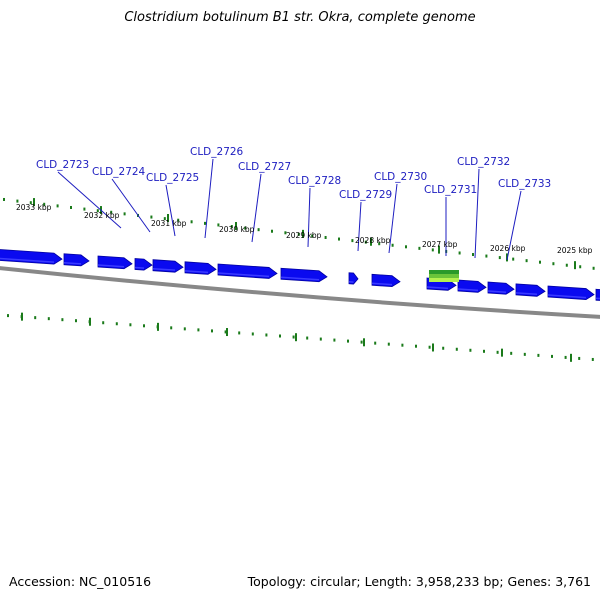 The image size is (600, 600). Describe the element at coordinates (300, 292) in the screenshot. I see `genome-backbone` at that location.